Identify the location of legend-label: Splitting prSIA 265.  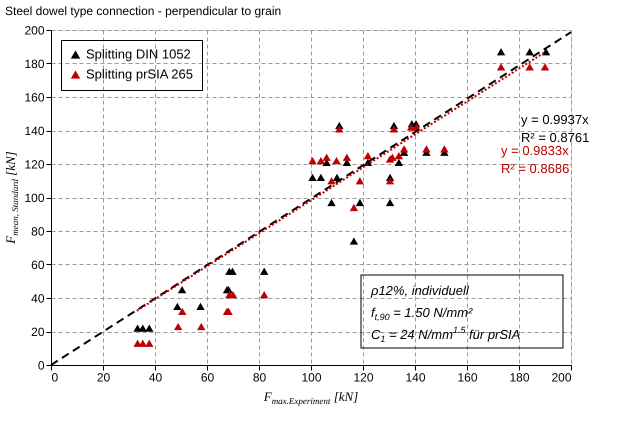
(139, 74).